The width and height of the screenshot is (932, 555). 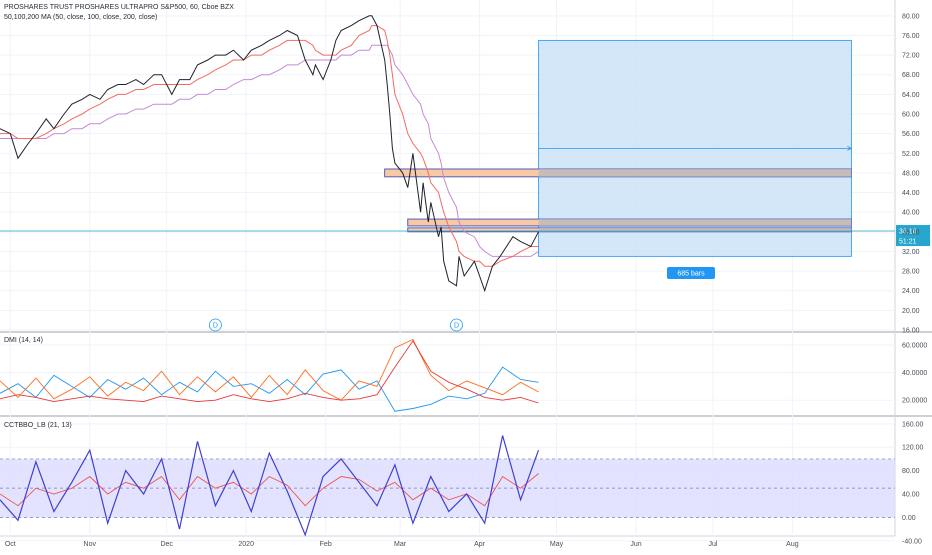 I want to click on price-tick-label: 72.00, so click(x=911, y=56).